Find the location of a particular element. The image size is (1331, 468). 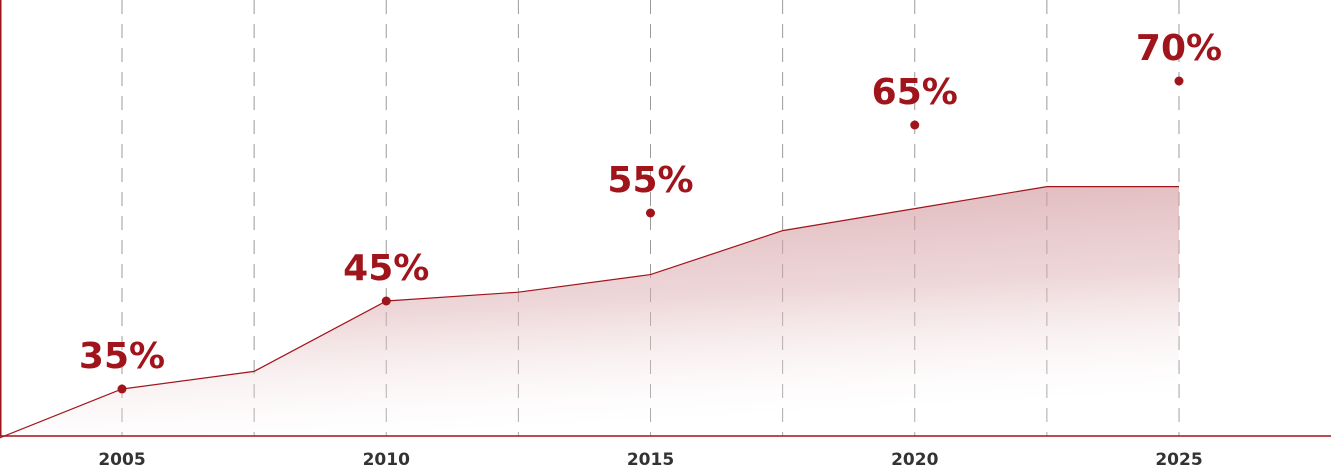

value-label: 55% is located at coordinates (650, 180).